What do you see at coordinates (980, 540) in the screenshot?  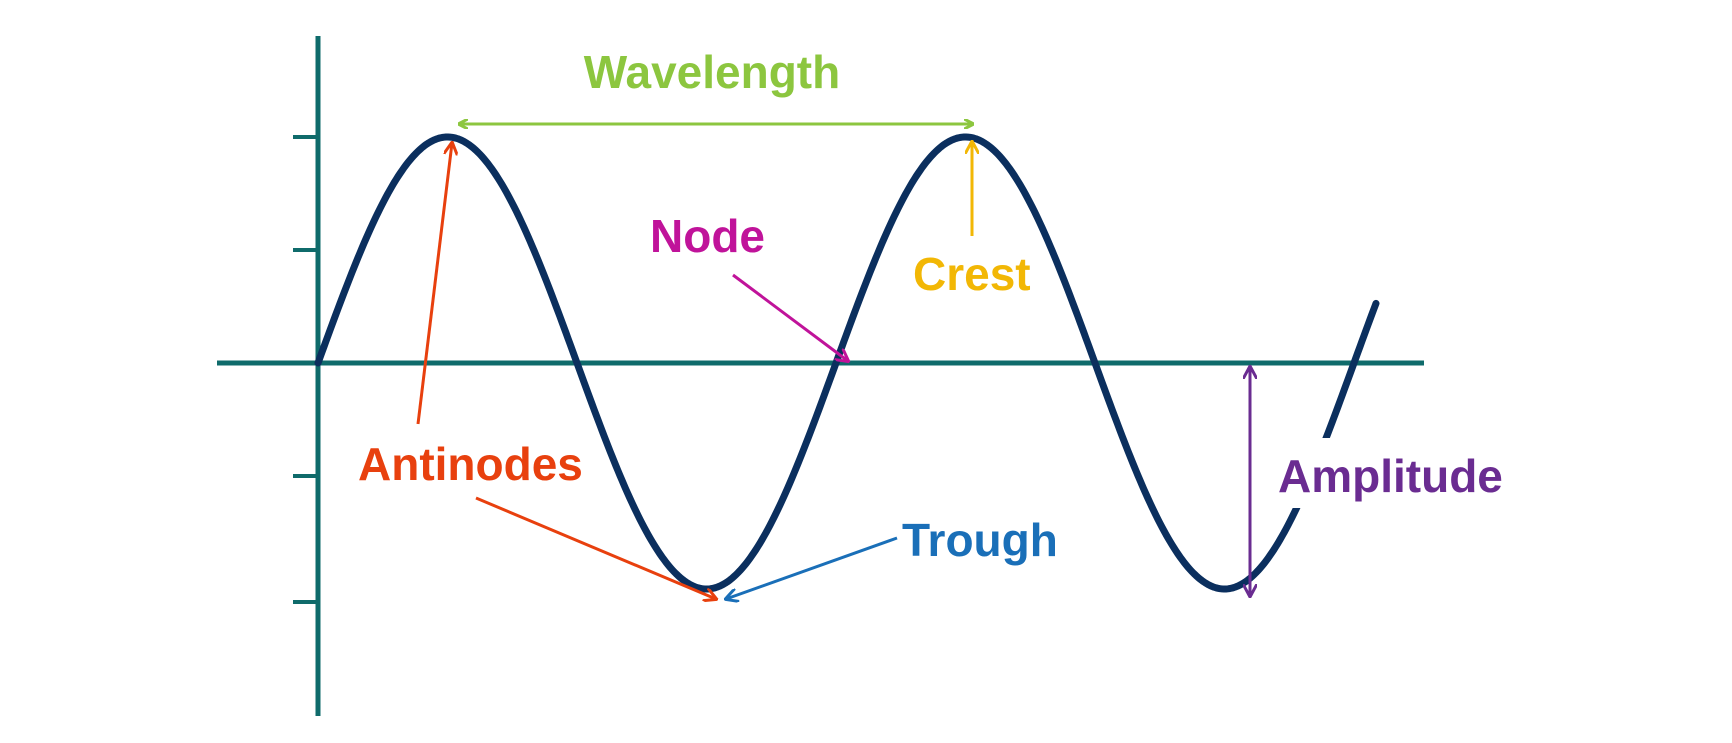 I see `trough-label: Trough` at bounding box center [980, 540].